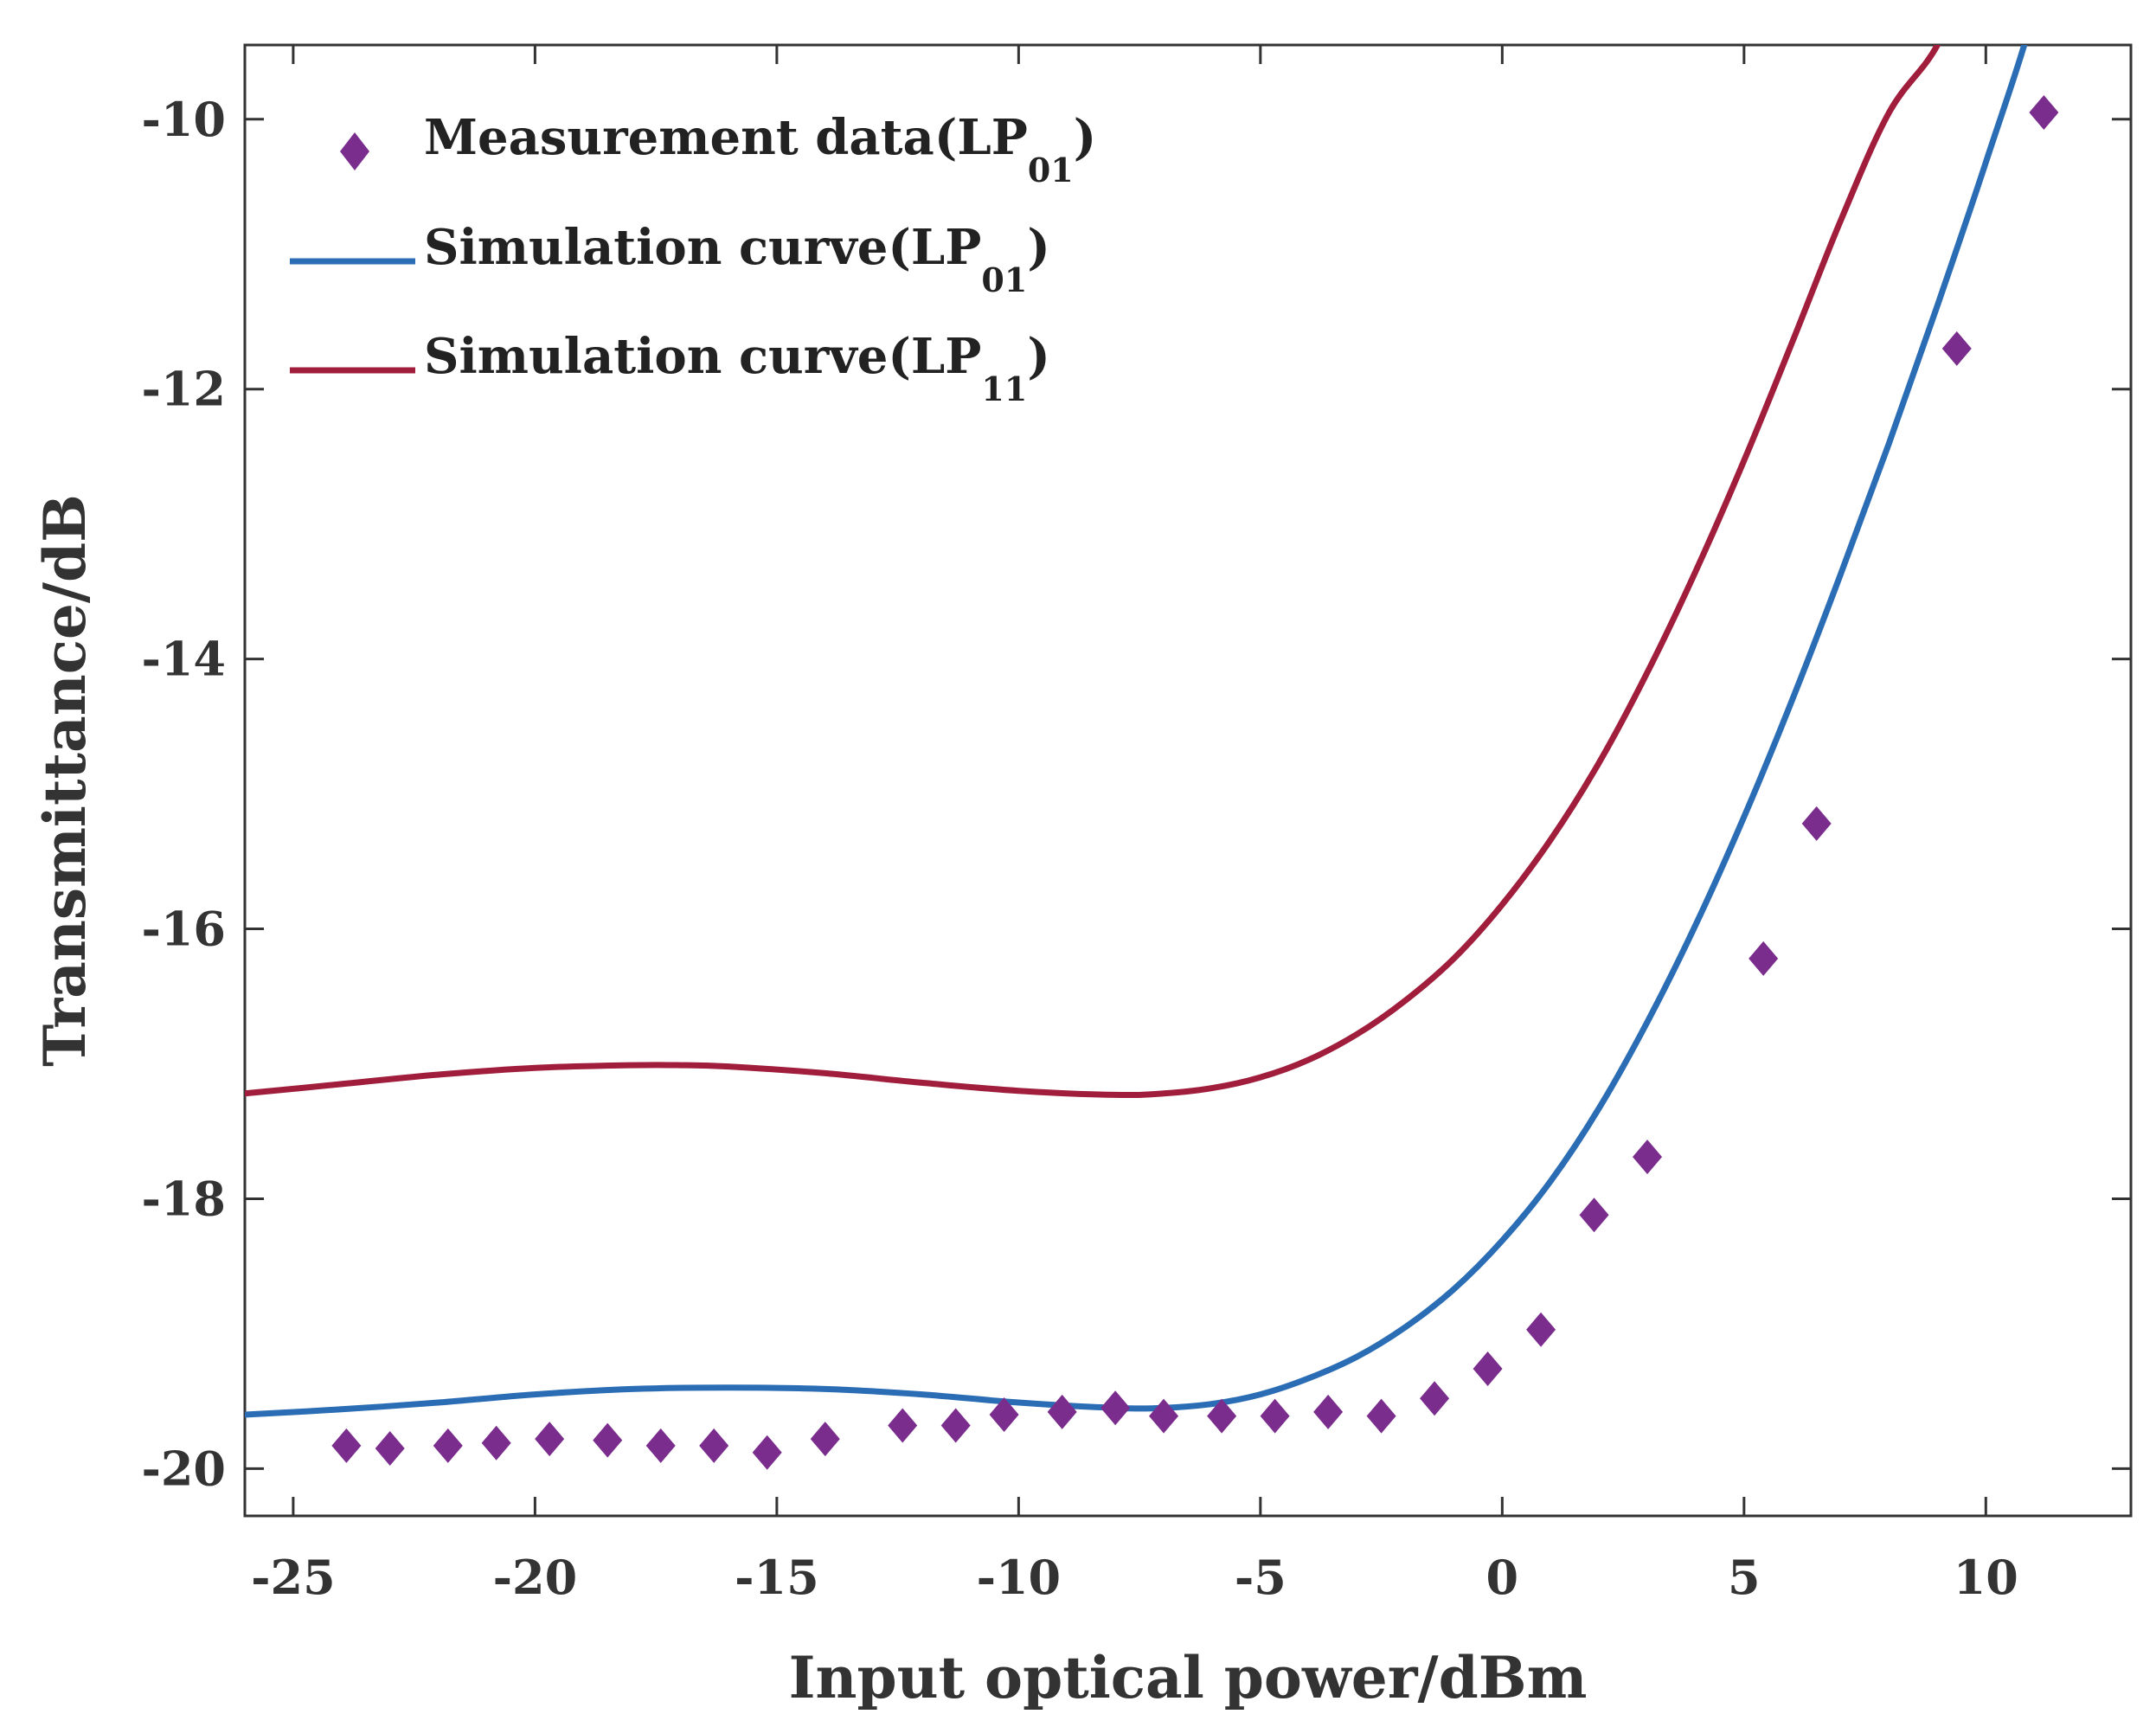 The image size is (2156, 1727). Describe the element at coordinates (1189, 1677) in the screenshot. I see `x-axis-title: Input optical power/dBm` at that location.